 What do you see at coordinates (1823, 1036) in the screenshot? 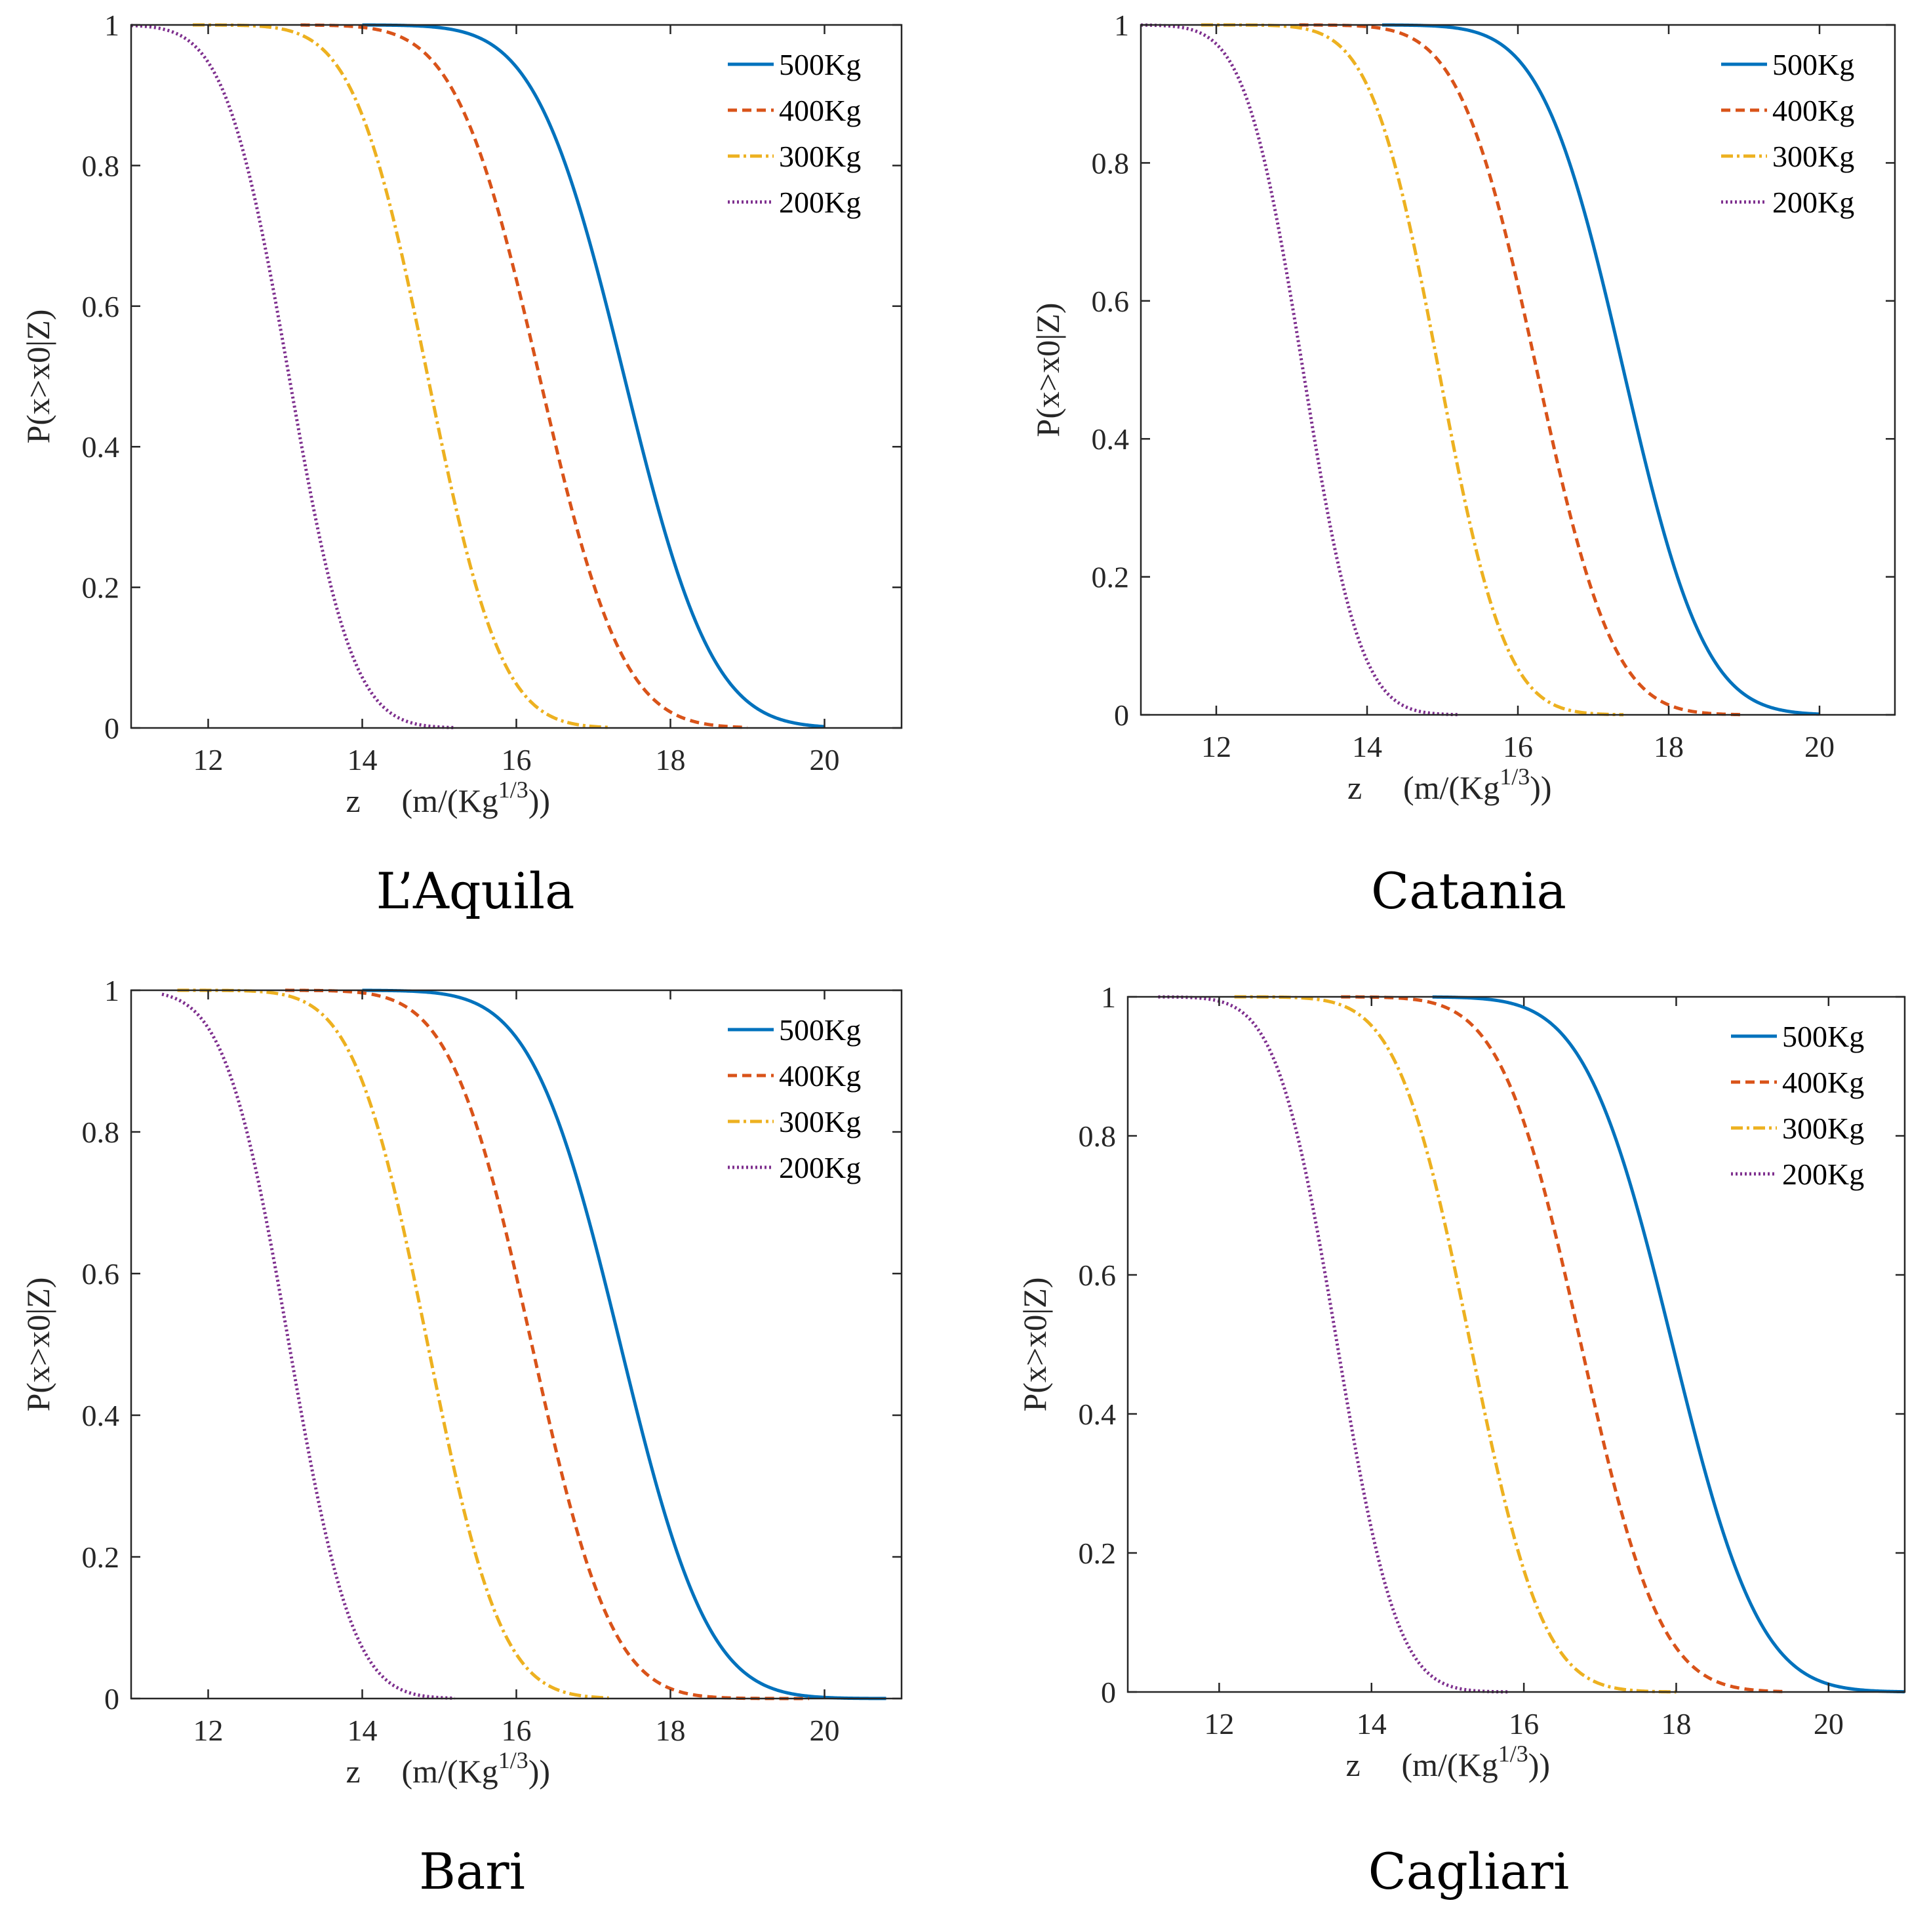
I see `panel-4-legend-label-500Kg: 500Kg` at bounding box center [1823, 1036].